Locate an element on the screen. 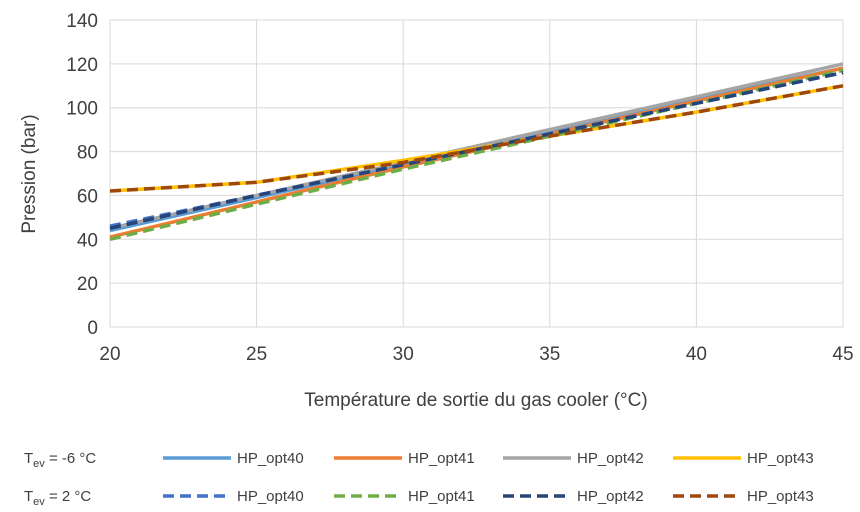 Image resolution: width=860 pixels, height=512 pixels. legend-label-hp-opt40-dashed: HP_opt40 is located at coordinates (270, 496).